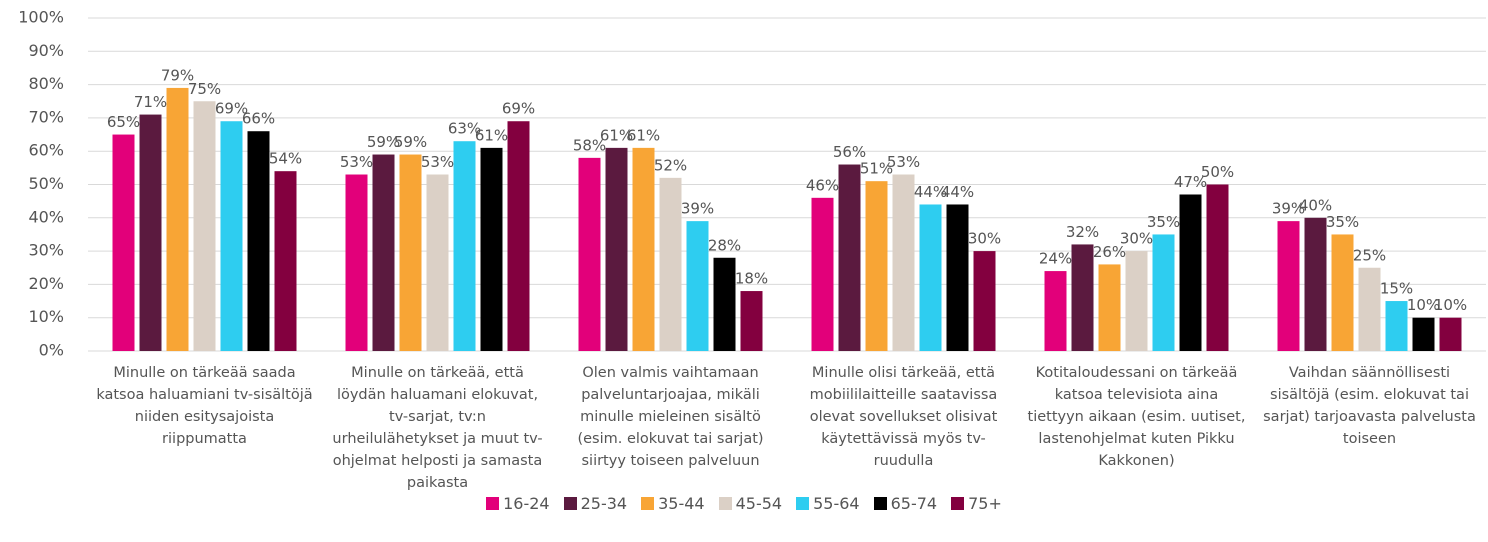  Describe the element at coordinates (1055, 259) in the screenshot. I see `data-label: 24%` at that location.